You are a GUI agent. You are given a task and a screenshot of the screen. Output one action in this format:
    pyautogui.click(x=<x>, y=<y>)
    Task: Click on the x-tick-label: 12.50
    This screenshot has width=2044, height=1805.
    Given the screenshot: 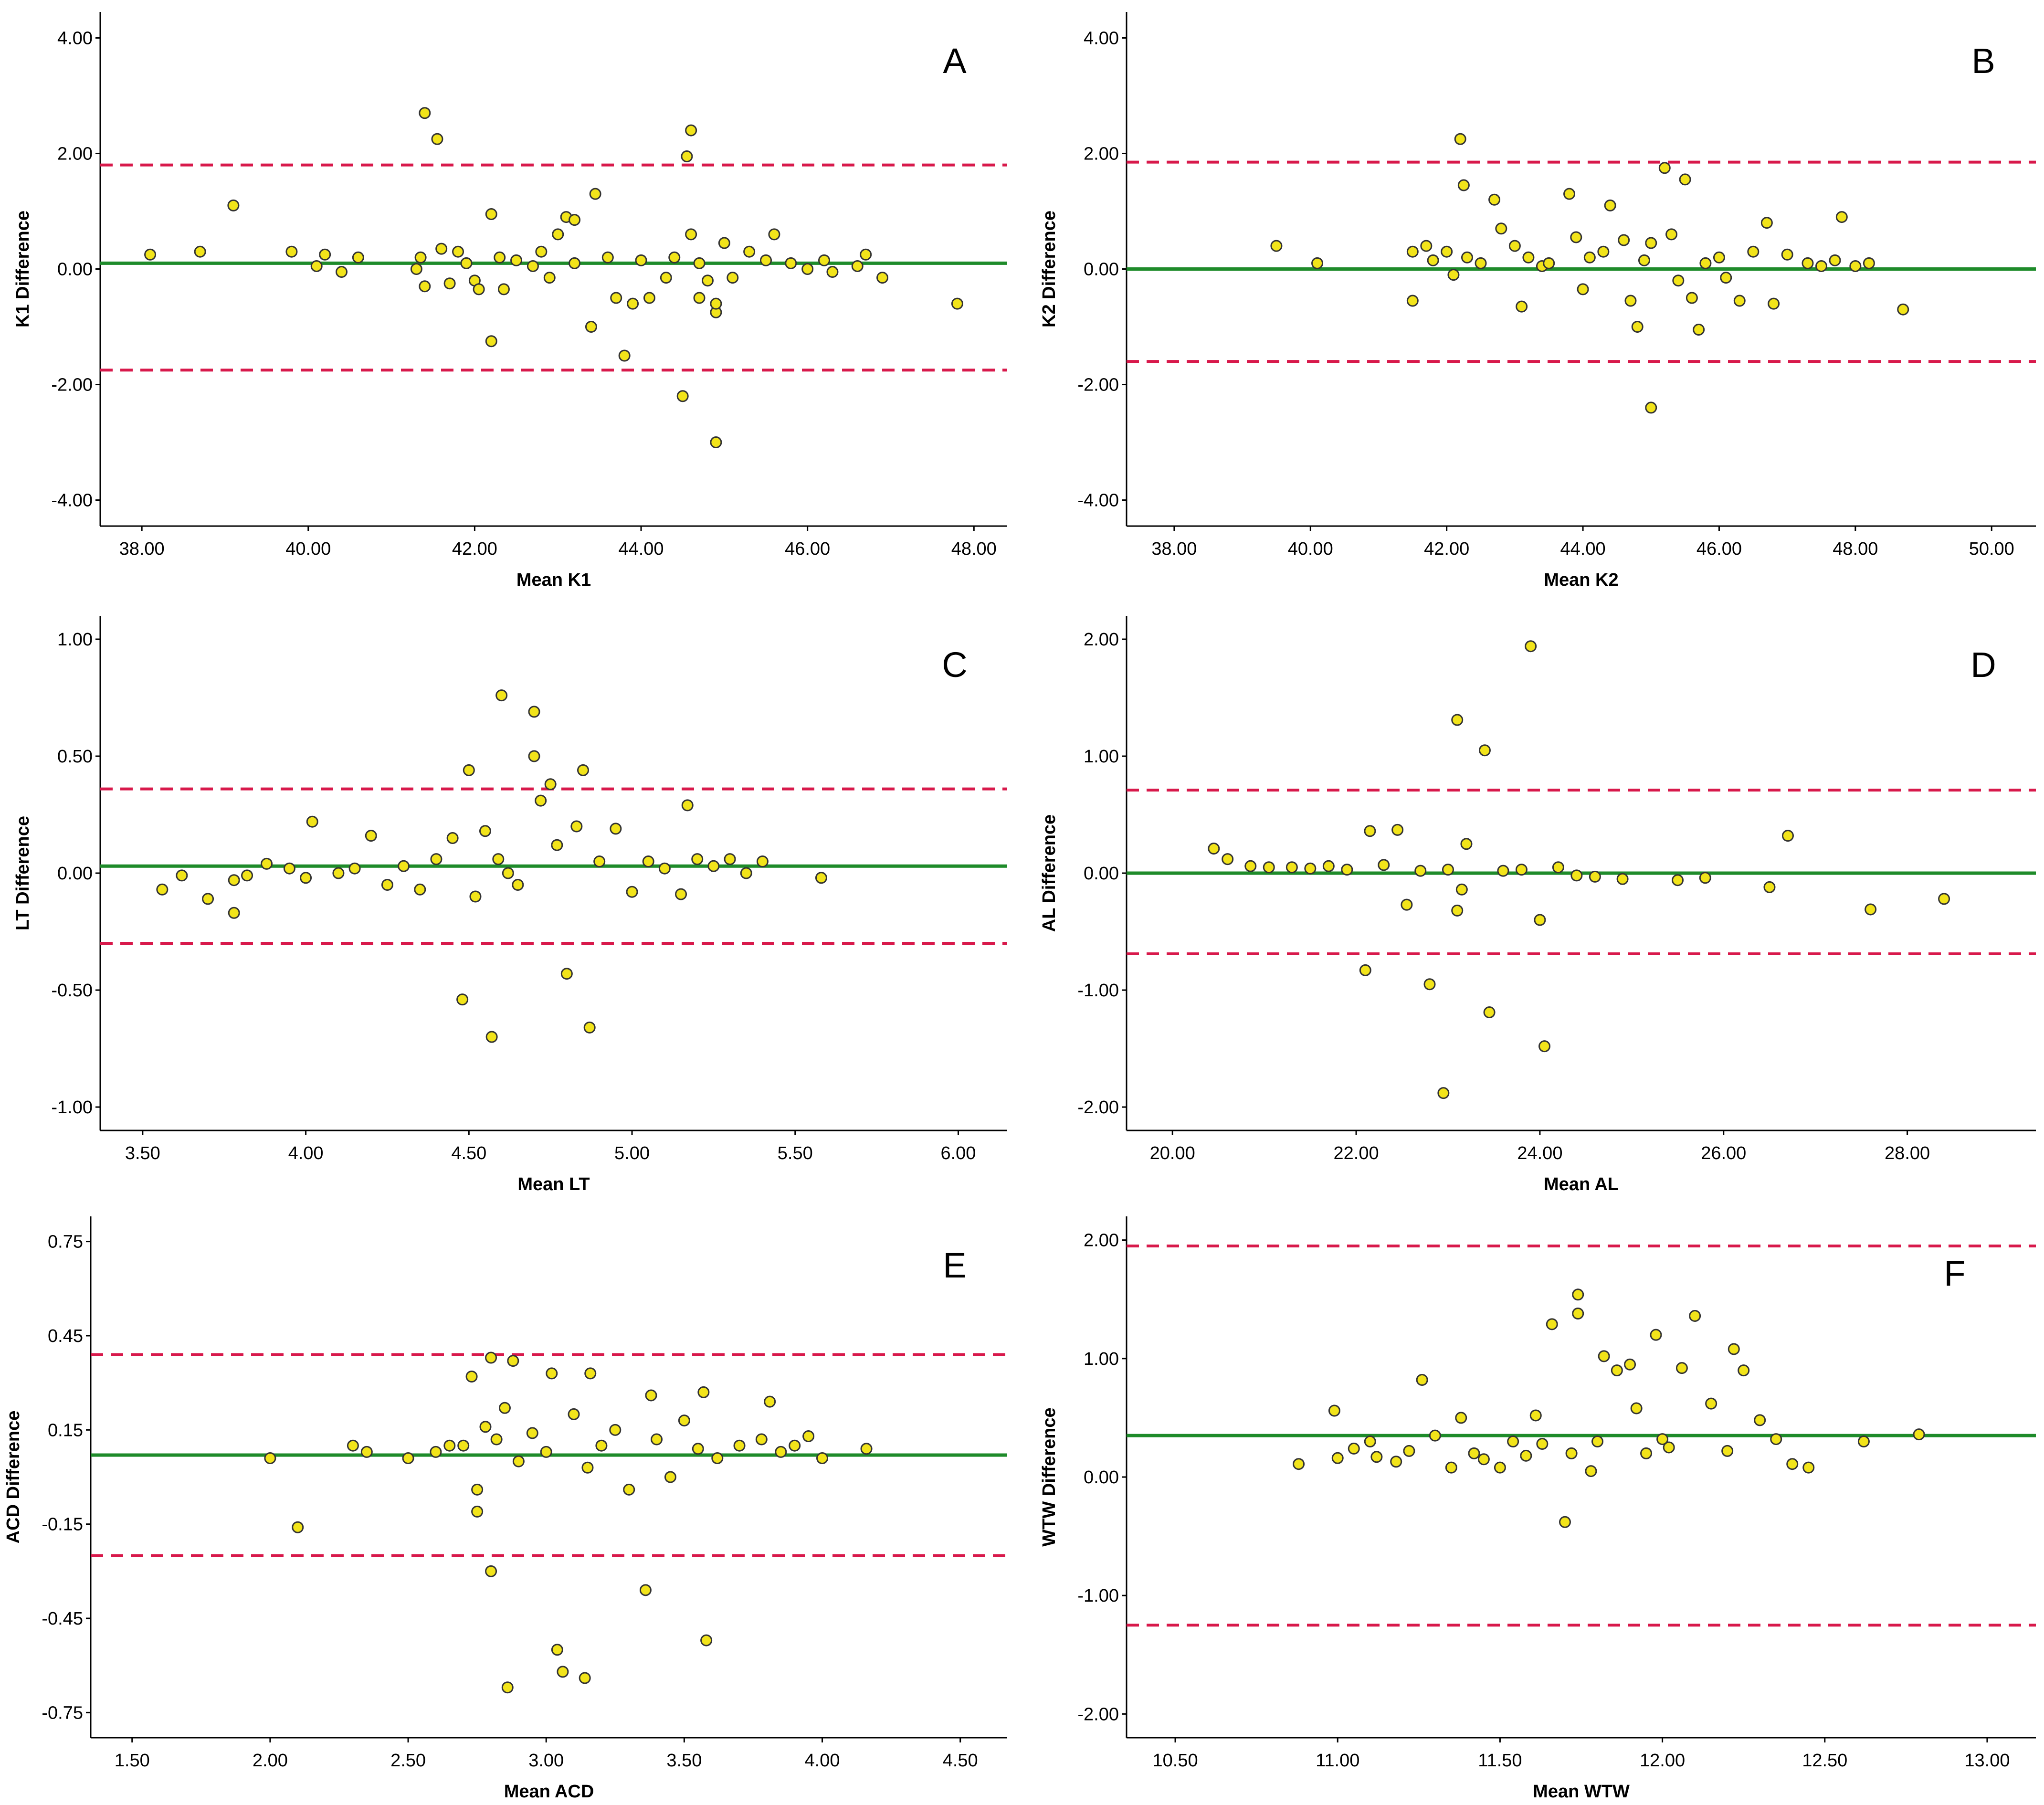 What is the action you would take?
    pyautogui.click(x=1824, y=1761)
    